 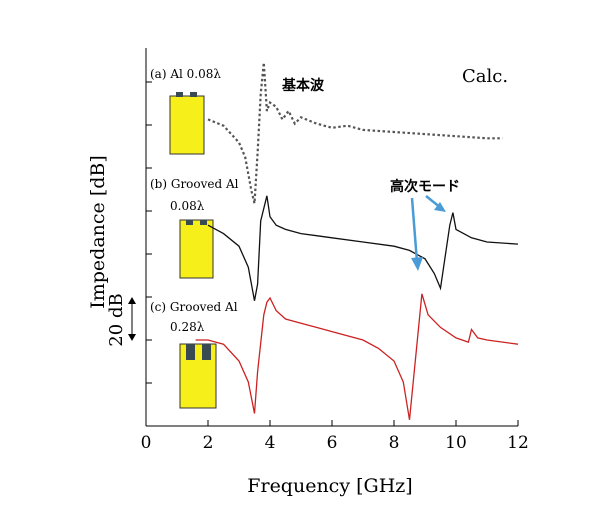 I want to click on x-tick-label: 4, so click(x=270, y=443).